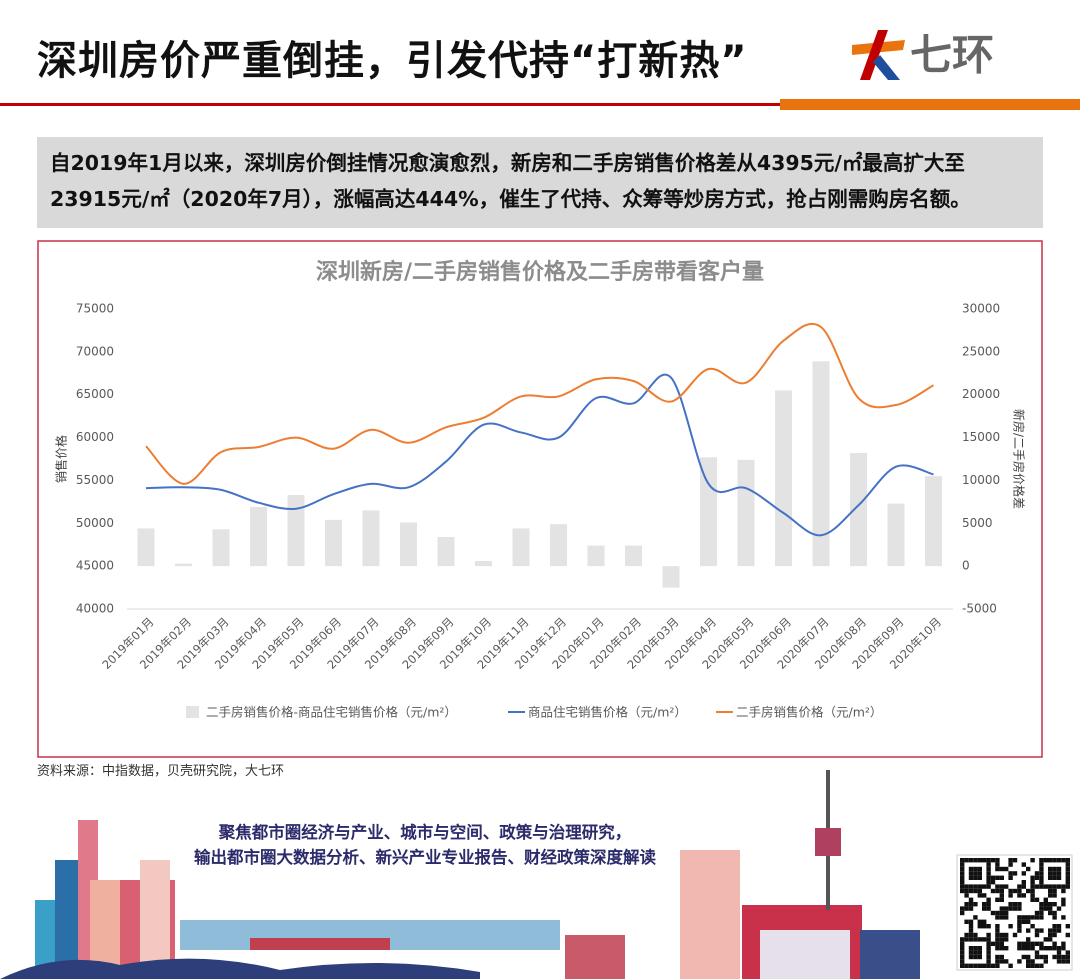  Describe the element at coordinates (540, 272) in the screenshot. I see `chart-title: 深圳新房/二手房销售价格及二手房带看客户量` at that location.